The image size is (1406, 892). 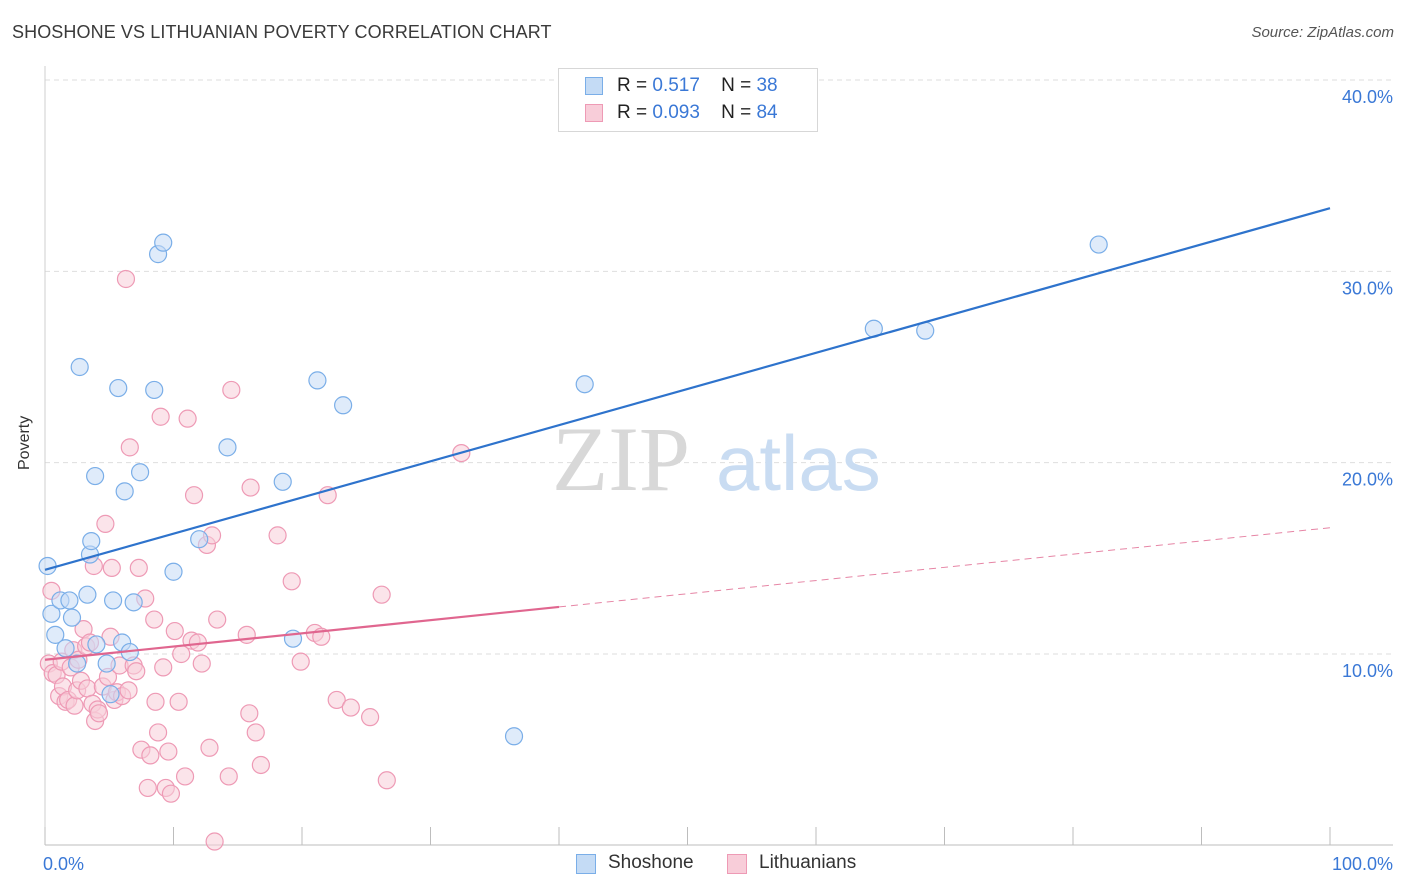 What do you see at coordinates (594, 86) in the screenshot?
I see `legend-swatch-shoshone` at bounding box center [594, 86].